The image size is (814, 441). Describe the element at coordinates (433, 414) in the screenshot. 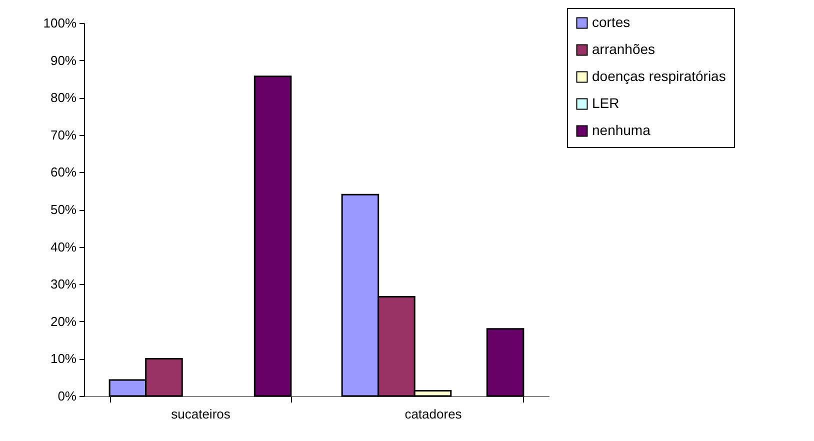

I see `x-tick-label: catadores` at that location.